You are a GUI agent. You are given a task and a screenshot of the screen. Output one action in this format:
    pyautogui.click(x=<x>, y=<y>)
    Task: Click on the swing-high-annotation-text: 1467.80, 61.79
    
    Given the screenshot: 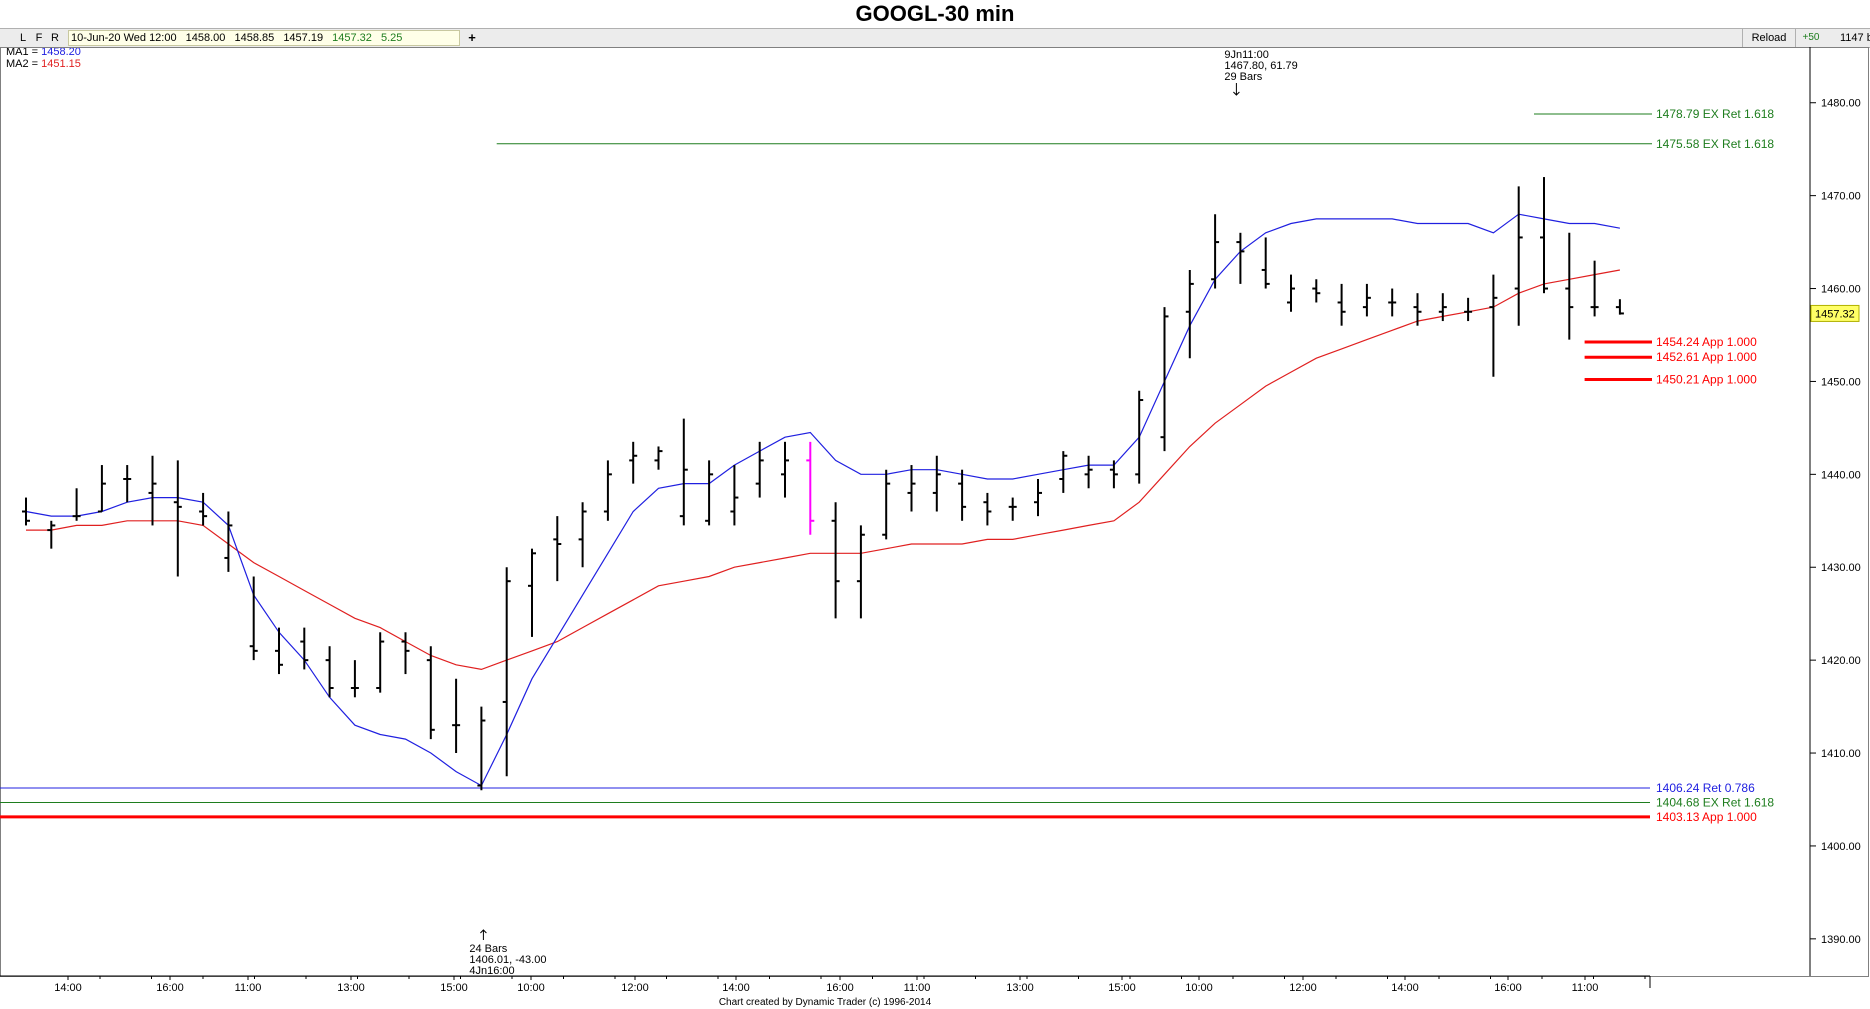 What is the action you would take?
    pyautogui.click(x=1260, y=66)
    